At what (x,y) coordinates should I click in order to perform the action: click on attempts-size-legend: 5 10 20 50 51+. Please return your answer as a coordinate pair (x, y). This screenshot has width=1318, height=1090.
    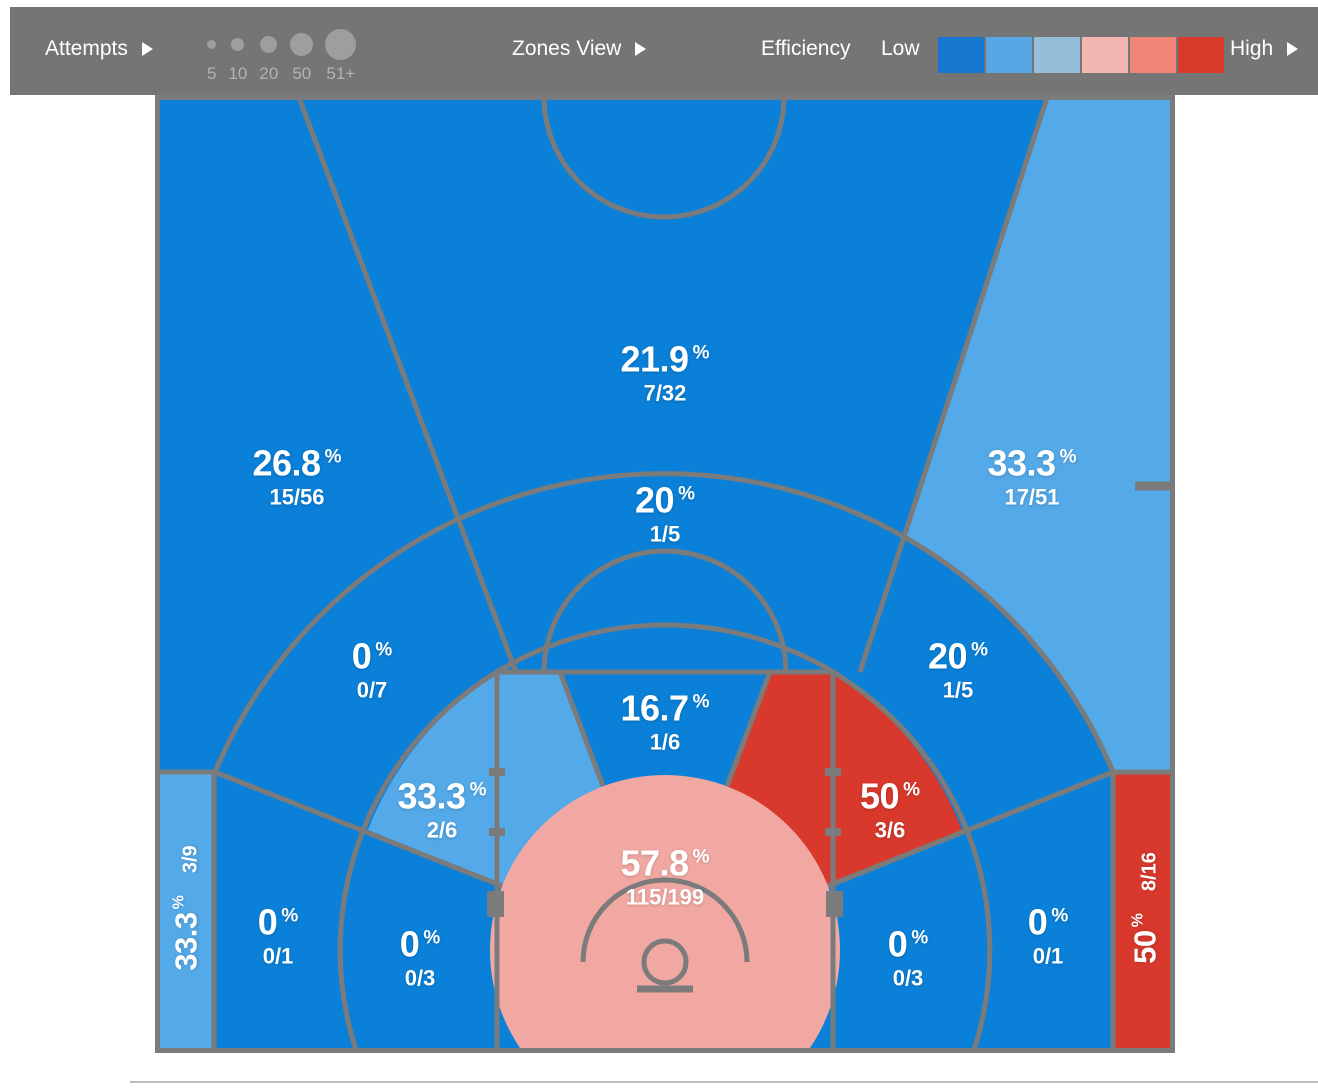
    Looking at the image, I should click on (282, 54).